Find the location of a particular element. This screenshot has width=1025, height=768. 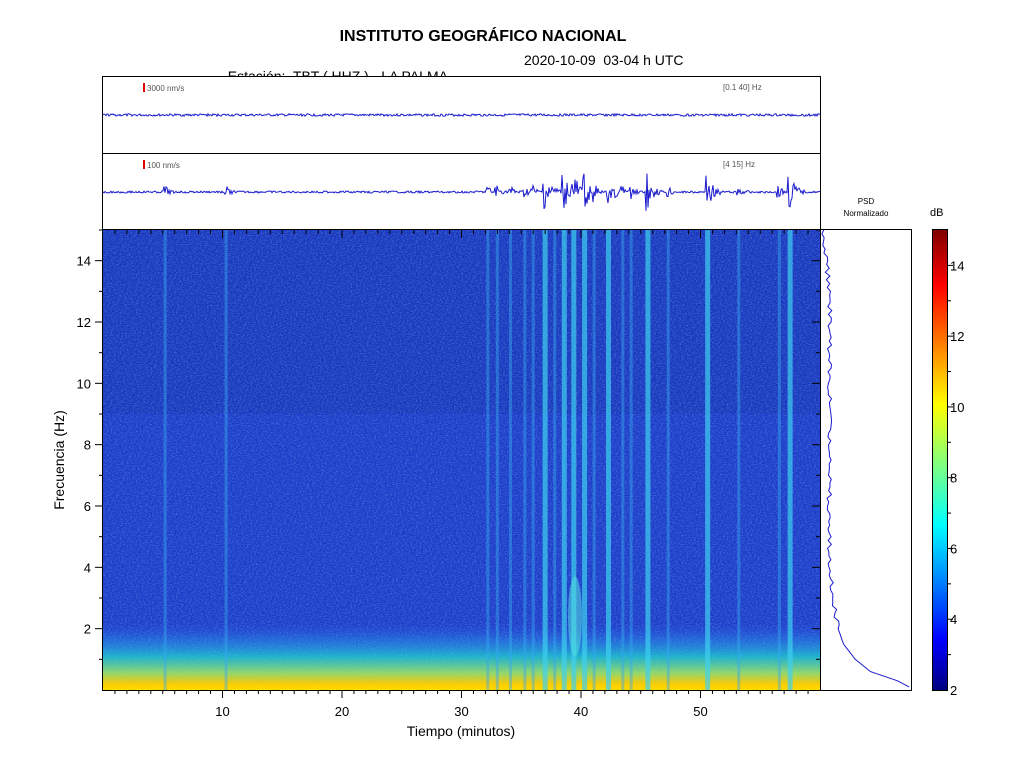

y-tick-label: 6 is located at coordinates (87, 506).